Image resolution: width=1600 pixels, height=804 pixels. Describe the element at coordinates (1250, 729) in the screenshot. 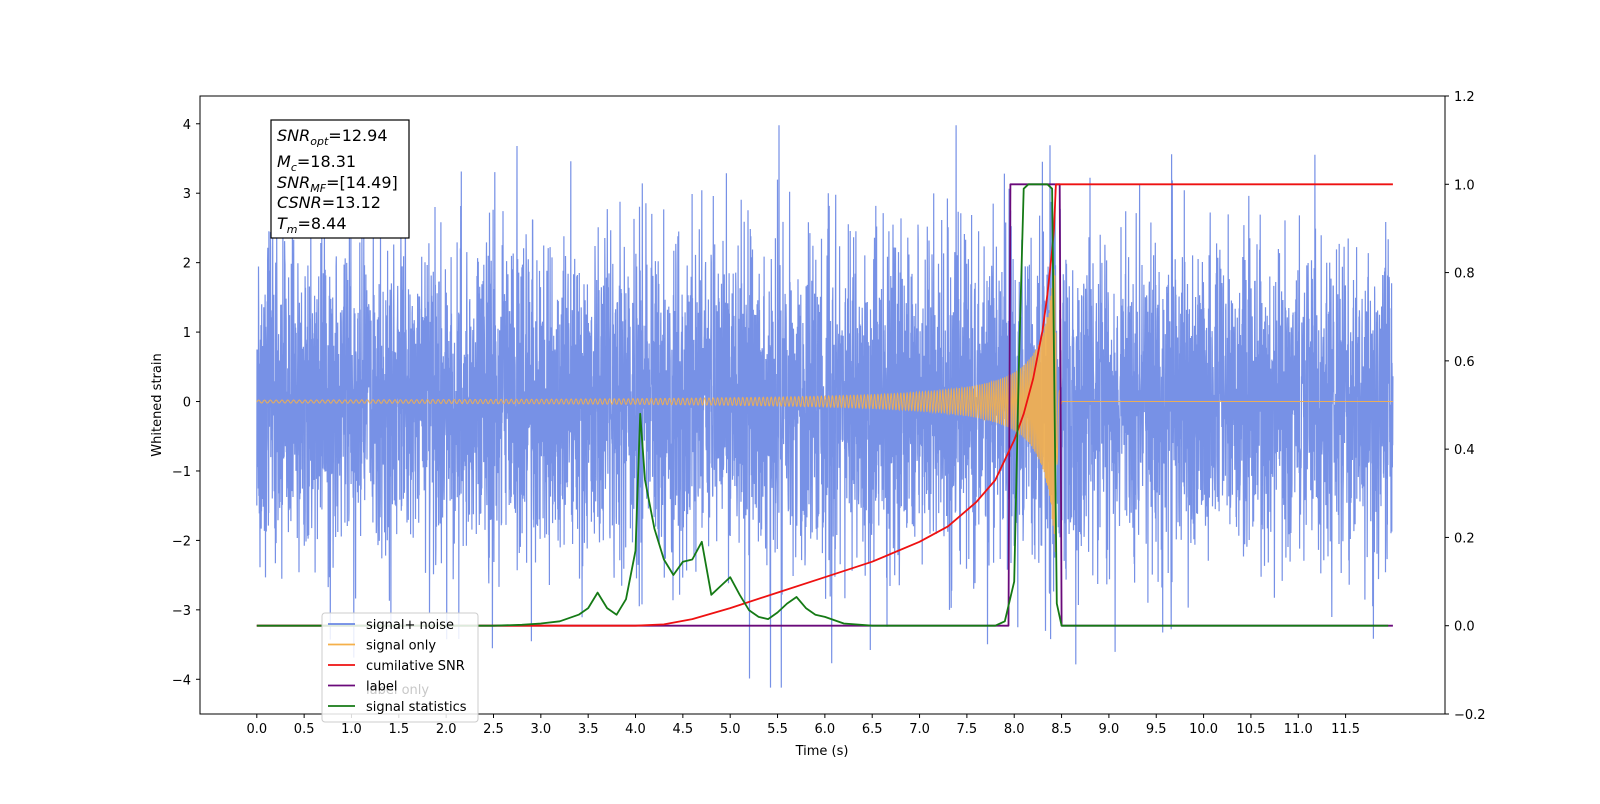

I see `x-tick-label: 10.5` at that location.